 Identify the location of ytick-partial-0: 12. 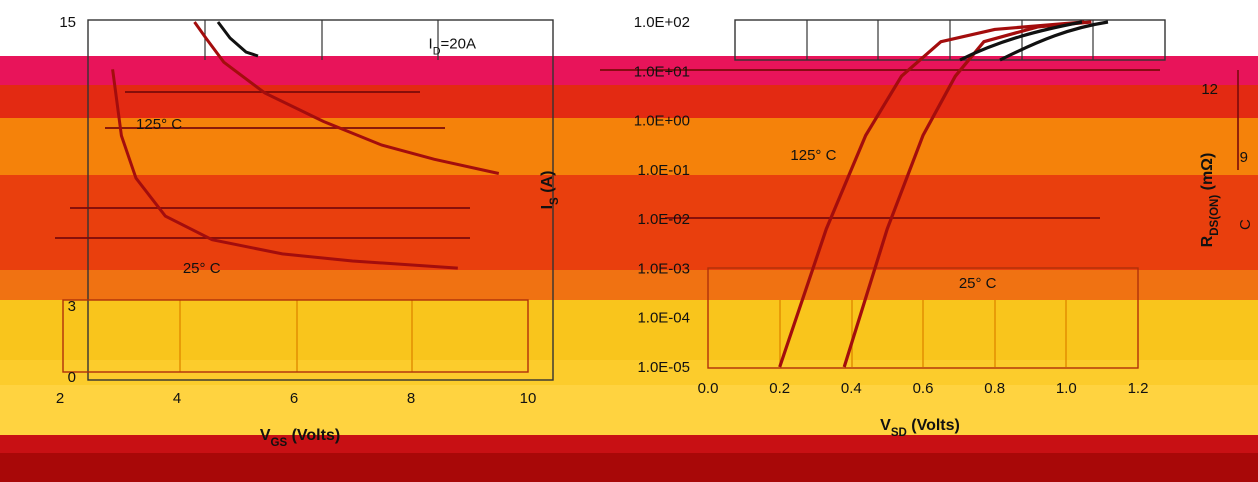
(1209, 89).